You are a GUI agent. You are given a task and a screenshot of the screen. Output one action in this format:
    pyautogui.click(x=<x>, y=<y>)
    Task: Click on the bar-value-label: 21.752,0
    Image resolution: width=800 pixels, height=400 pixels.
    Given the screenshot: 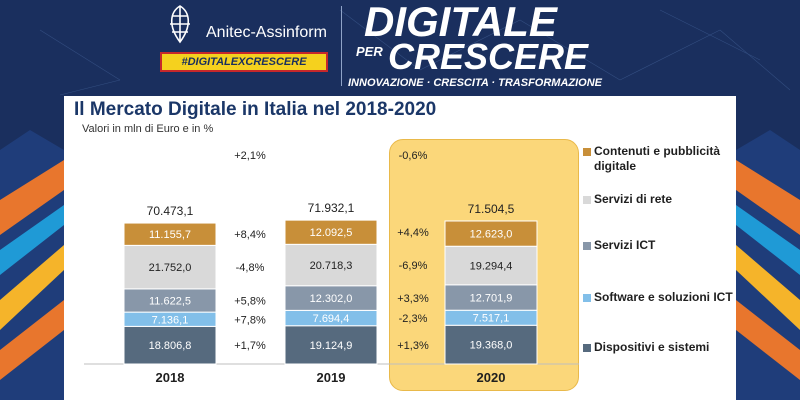 What is the action you would take?
    pyautogui.click(x=170, y=268)
    